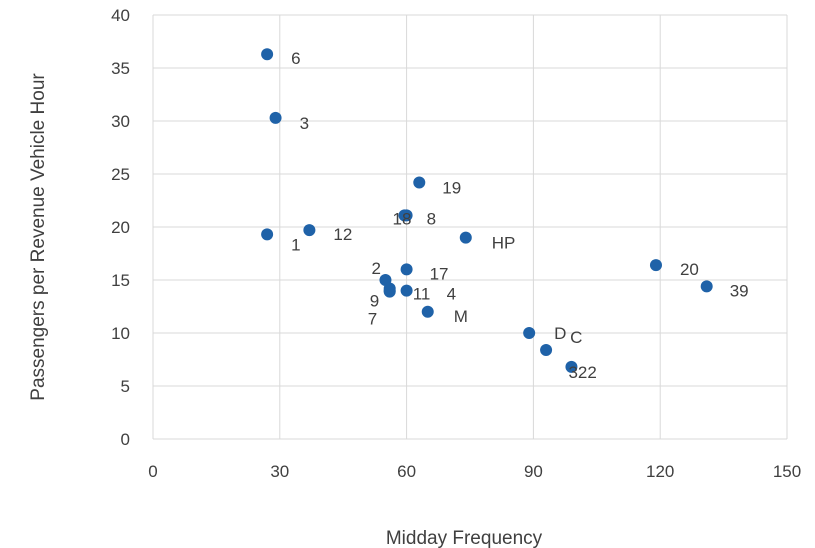  What do you see at coordinates (295, 244) in the screenshot?
I see `data-label: 1` at bounding box center [295, 244].